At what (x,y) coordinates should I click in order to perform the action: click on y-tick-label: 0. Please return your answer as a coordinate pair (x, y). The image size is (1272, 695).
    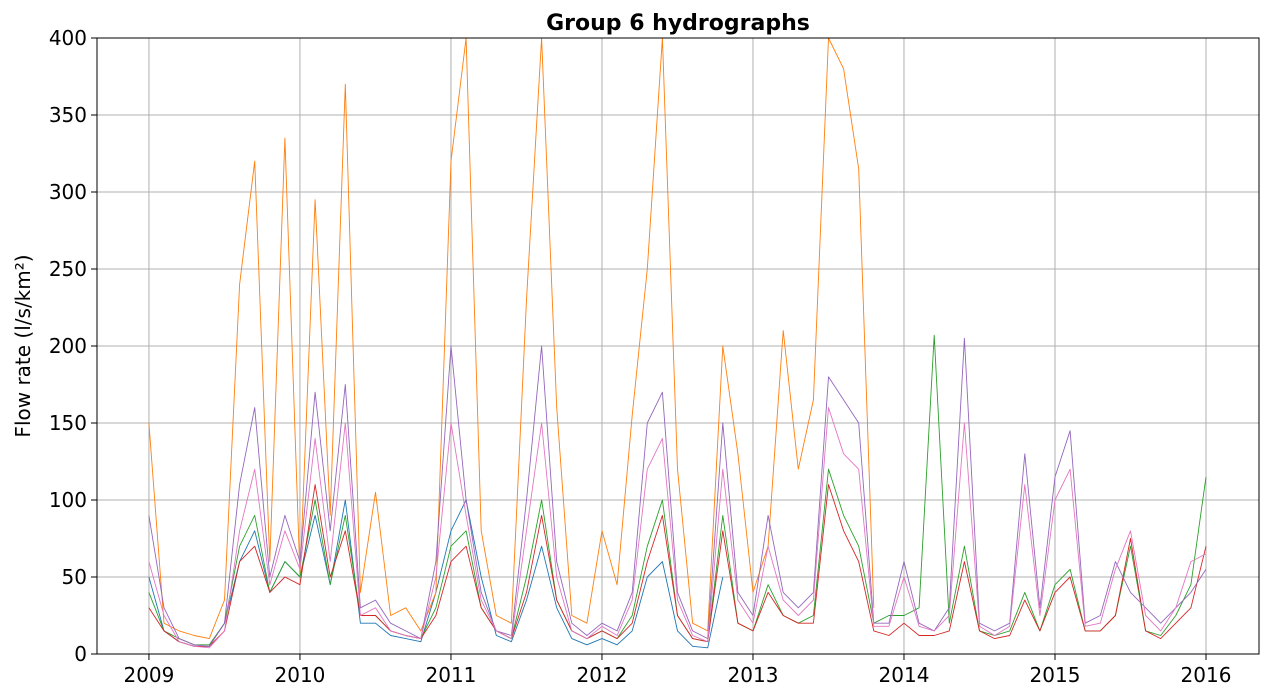
    Looking at the image, I should click on (80, 654).